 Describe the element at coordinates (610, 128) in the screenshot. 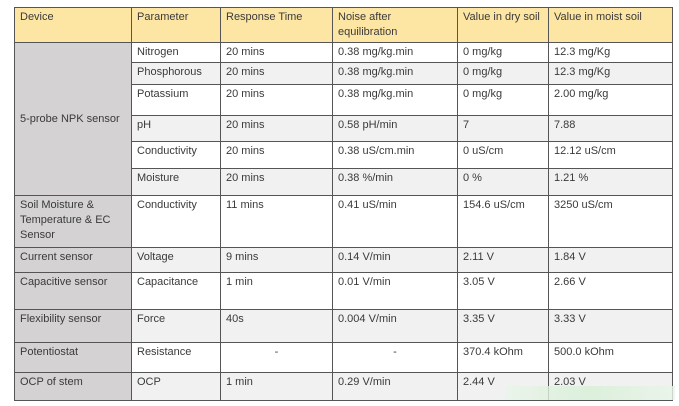

I see `moist-value-cell: 7.88` at that location.